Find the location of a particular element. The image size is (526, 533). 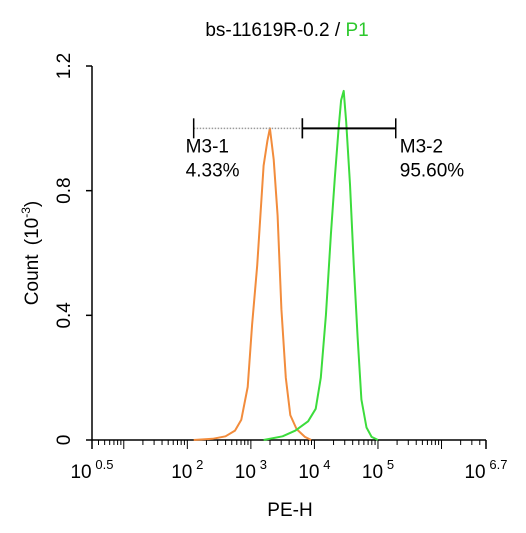

x-tick-exponent: 4 is located at coordinates (326, 464).